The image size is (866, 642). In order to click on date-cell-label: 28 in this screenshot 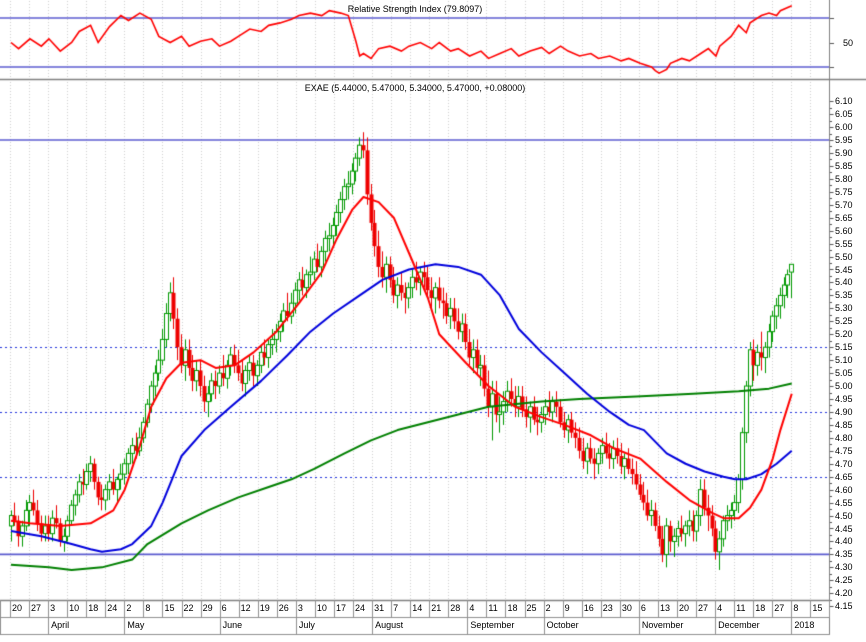, I will do `click(455, 608)`.